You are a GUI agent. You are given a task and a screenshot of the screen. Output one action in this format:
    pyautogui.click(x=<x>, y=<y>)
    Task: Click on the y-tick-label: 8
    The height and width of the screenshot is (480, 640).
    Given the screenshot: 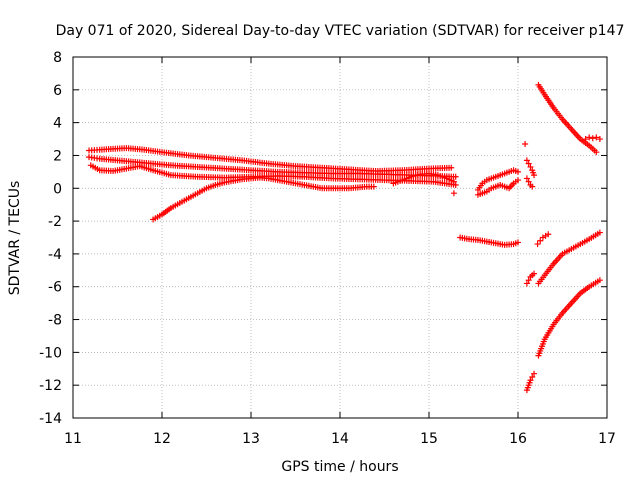 What is the action you would take?
    pyautogui.click(x=57, y=58)
    